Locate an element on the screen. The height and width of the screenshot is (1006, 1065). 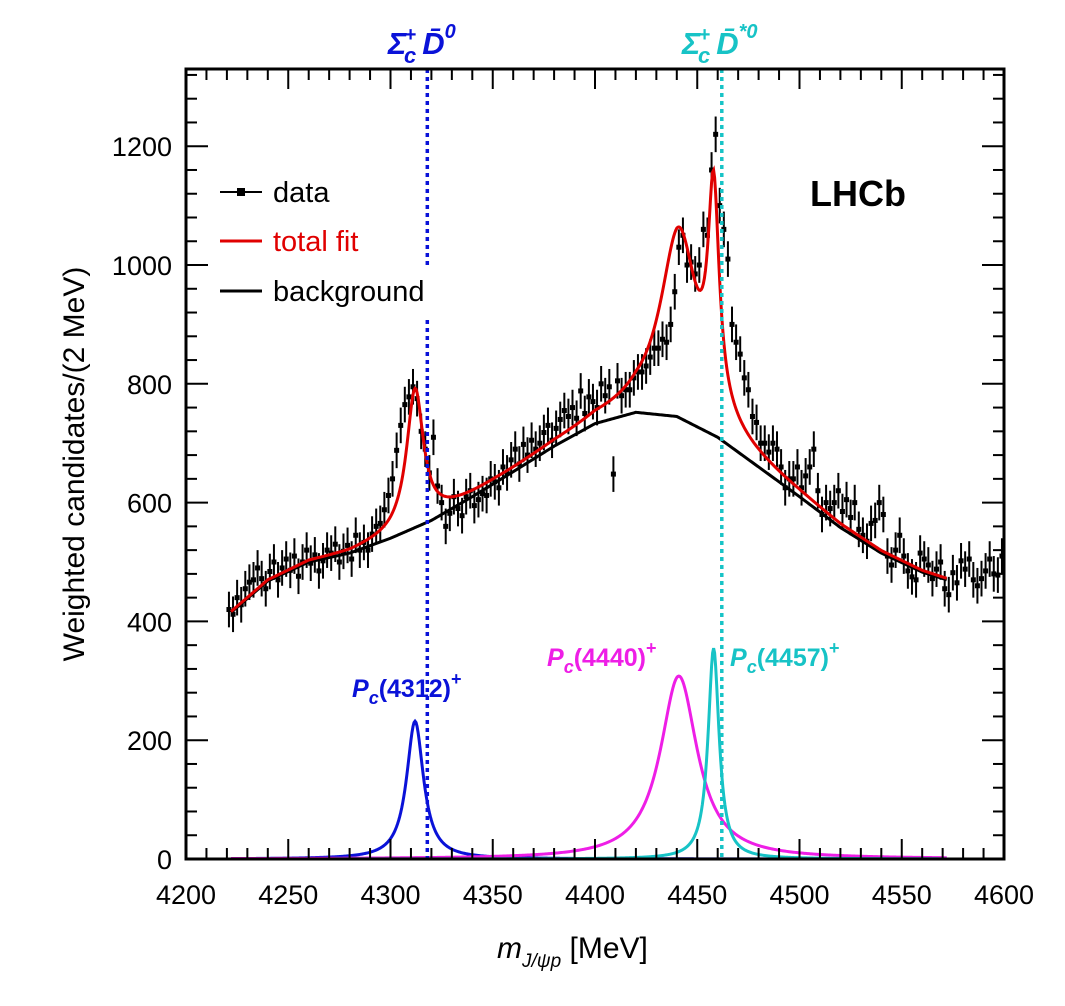
peak-label-pc4457: Pc(4457)+ is located at coordinates (784, 657).